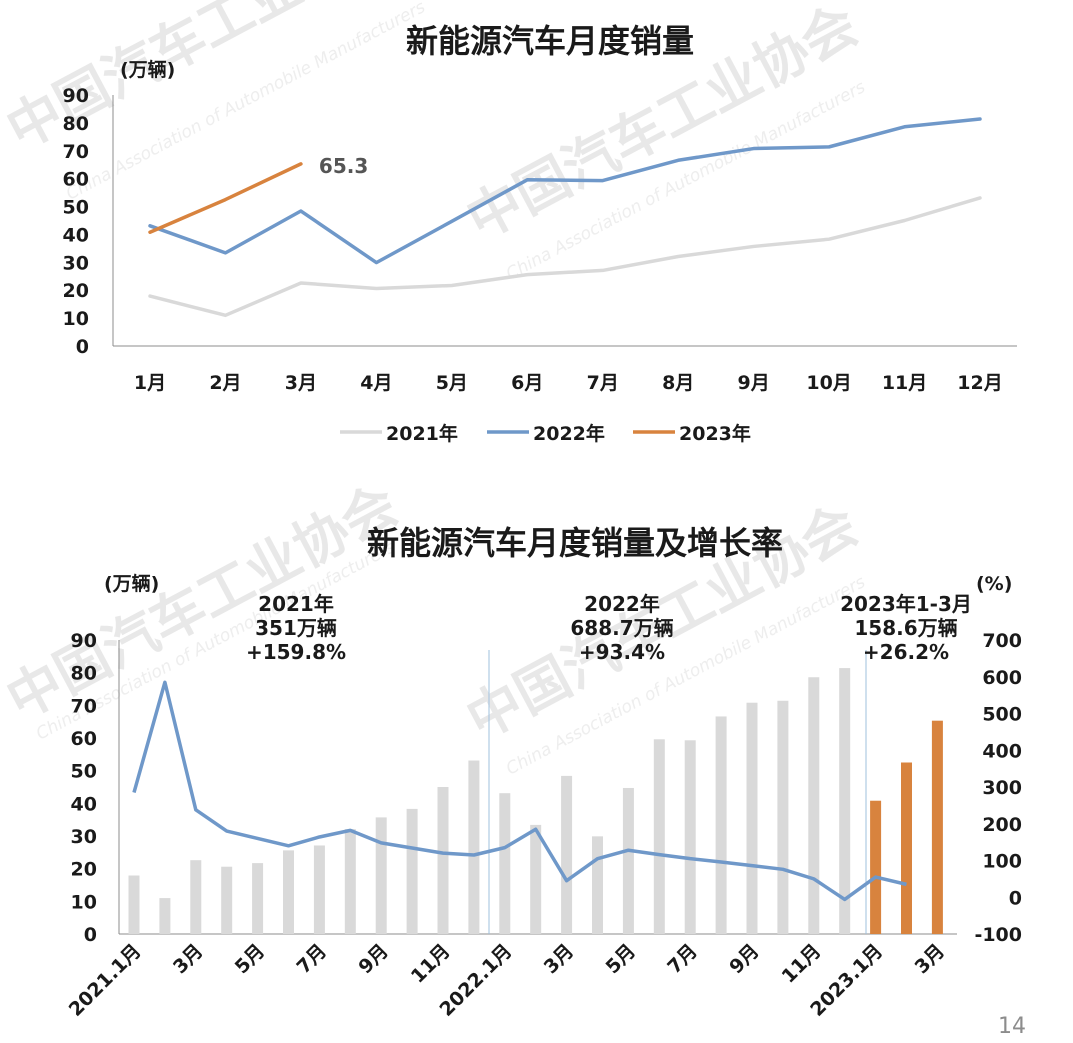 The height and width of the screenshot is (1043, 1073). Describe the element at coordinates (225, 383) in the screenshot. I see `chart1-x-tick-label: 2月` at that location.